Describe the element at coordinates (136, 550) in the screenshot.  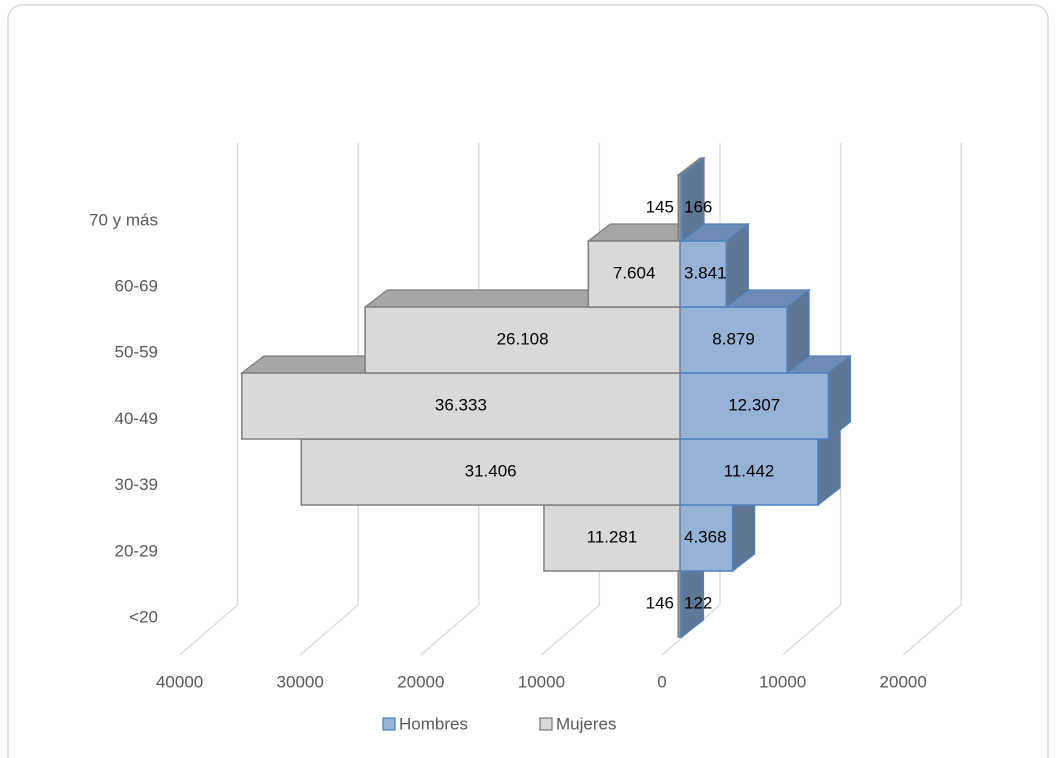
I see `y-tick-label: 20-29` at that location.